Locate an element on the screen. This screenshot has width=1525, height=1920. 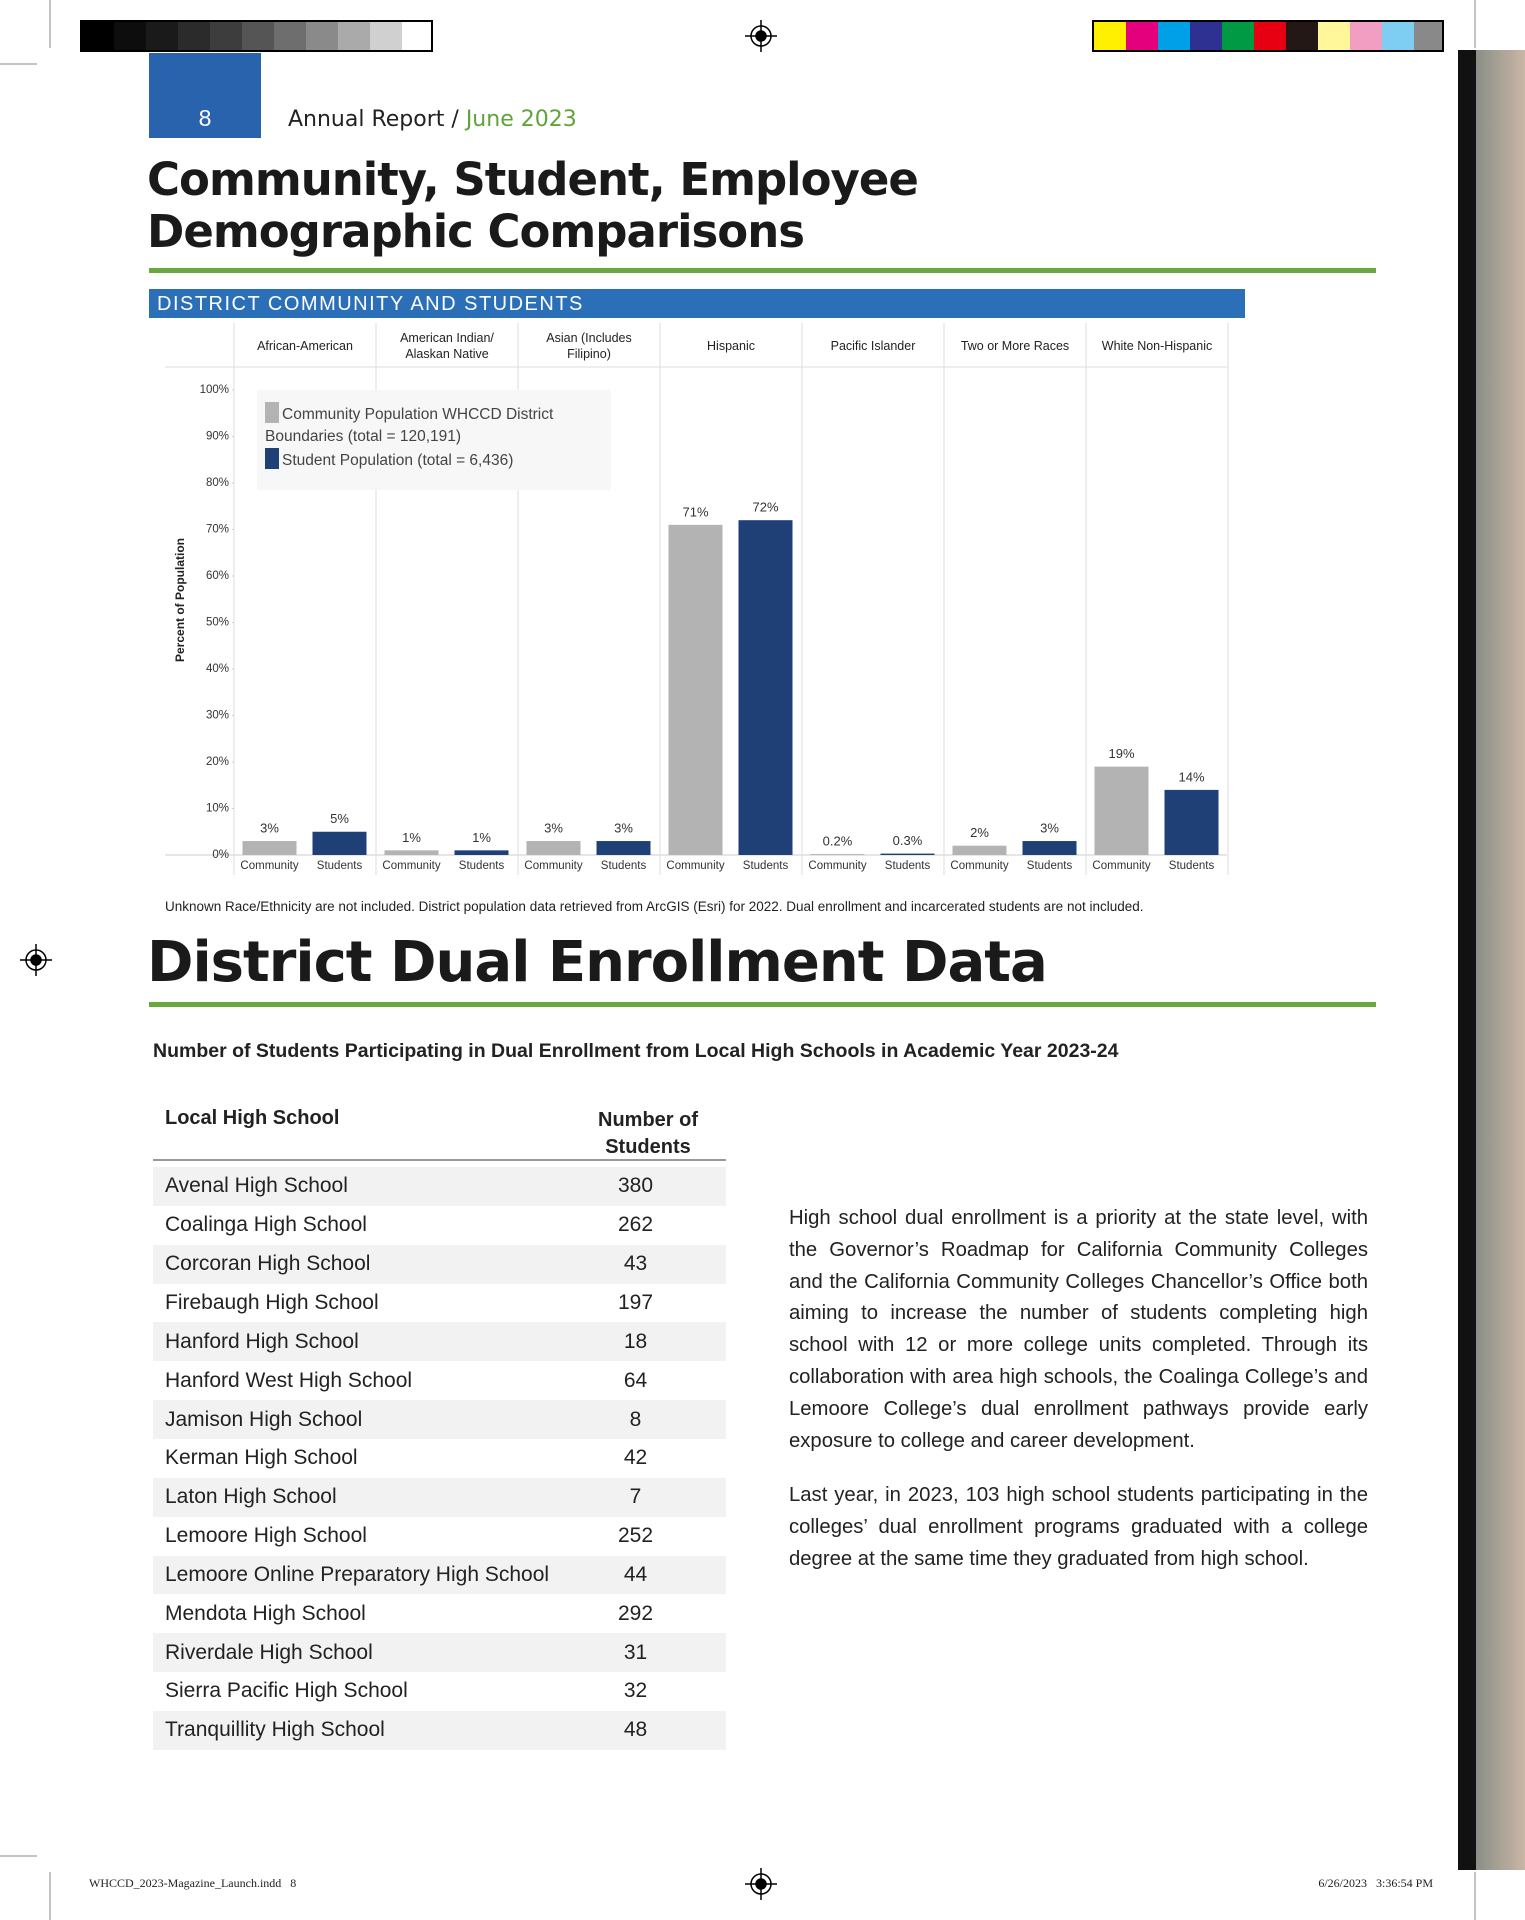
section-banner: DISTRICT COMMUNITY AND STUDENTS is located at coordinates (370, 304).